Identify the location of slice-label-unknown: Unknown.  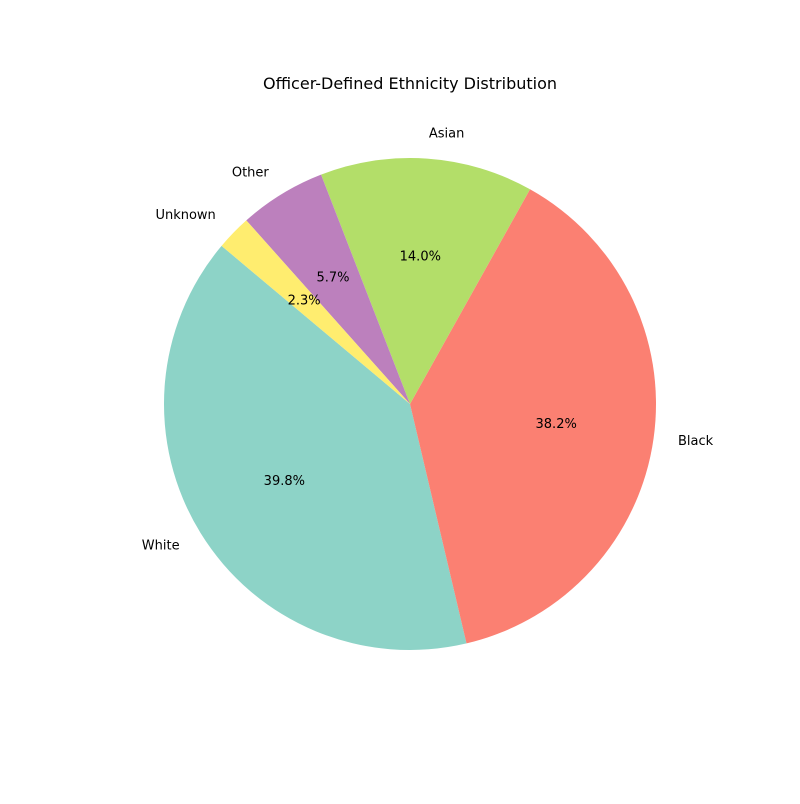
(185, 215).